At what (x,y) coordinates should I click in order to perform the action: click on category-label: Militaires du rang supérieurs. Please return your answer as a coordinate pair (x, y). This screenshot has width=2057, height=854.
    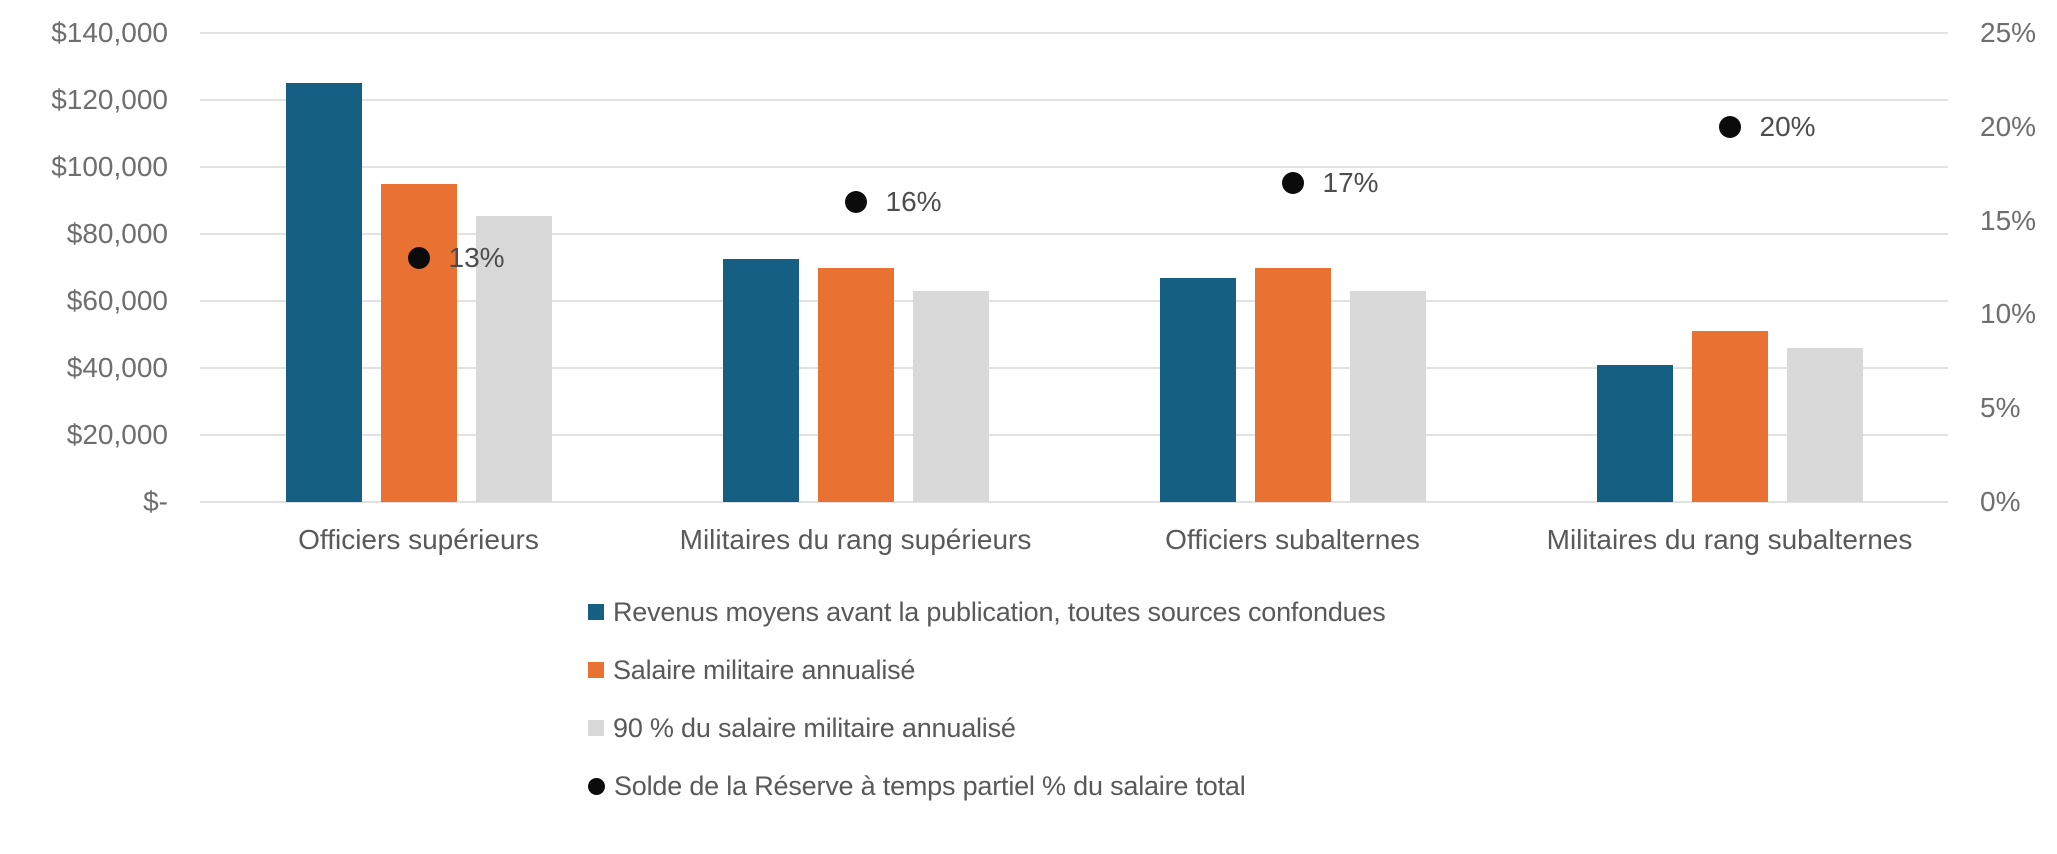
    Looking at the image, I should click on (855, 539).